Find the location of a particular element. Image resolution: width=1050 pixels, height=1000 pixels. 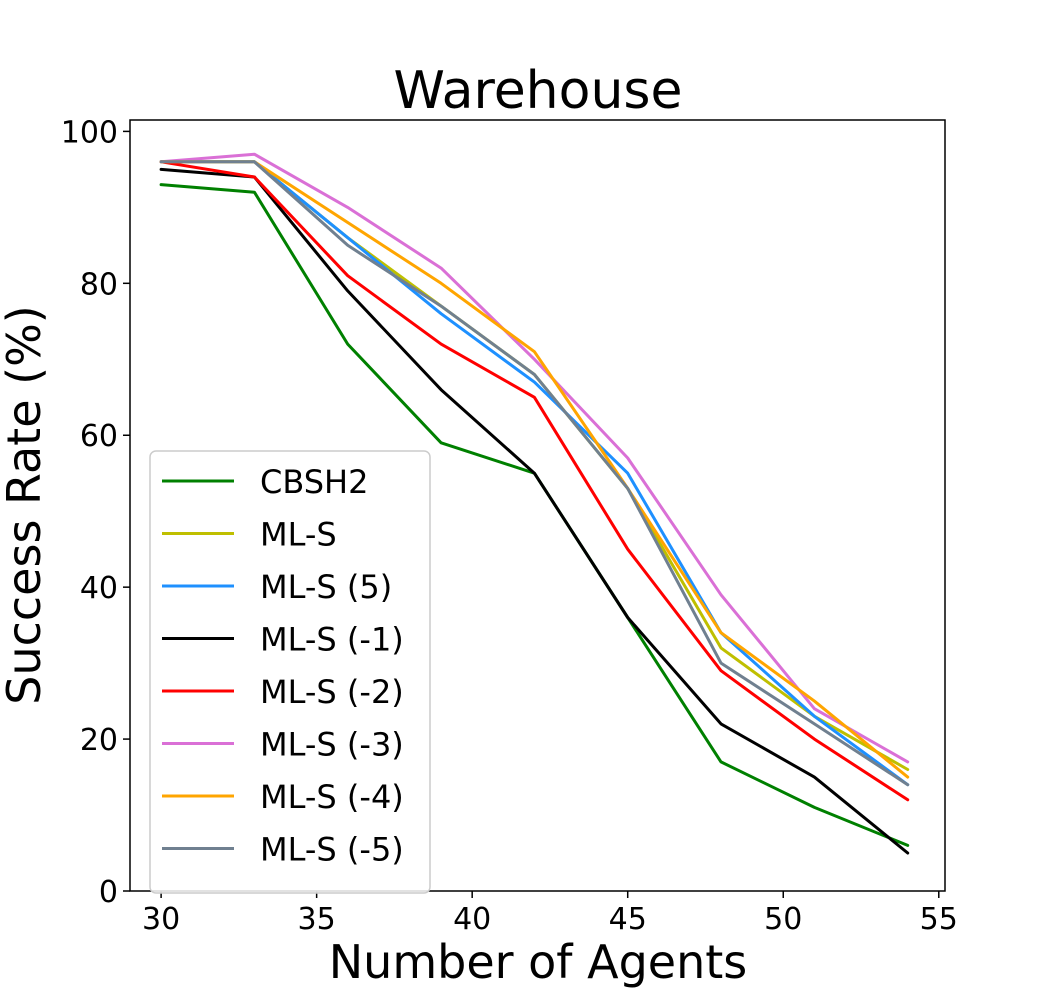

y-tick-label: 20 is located at coordinates (99, 740).